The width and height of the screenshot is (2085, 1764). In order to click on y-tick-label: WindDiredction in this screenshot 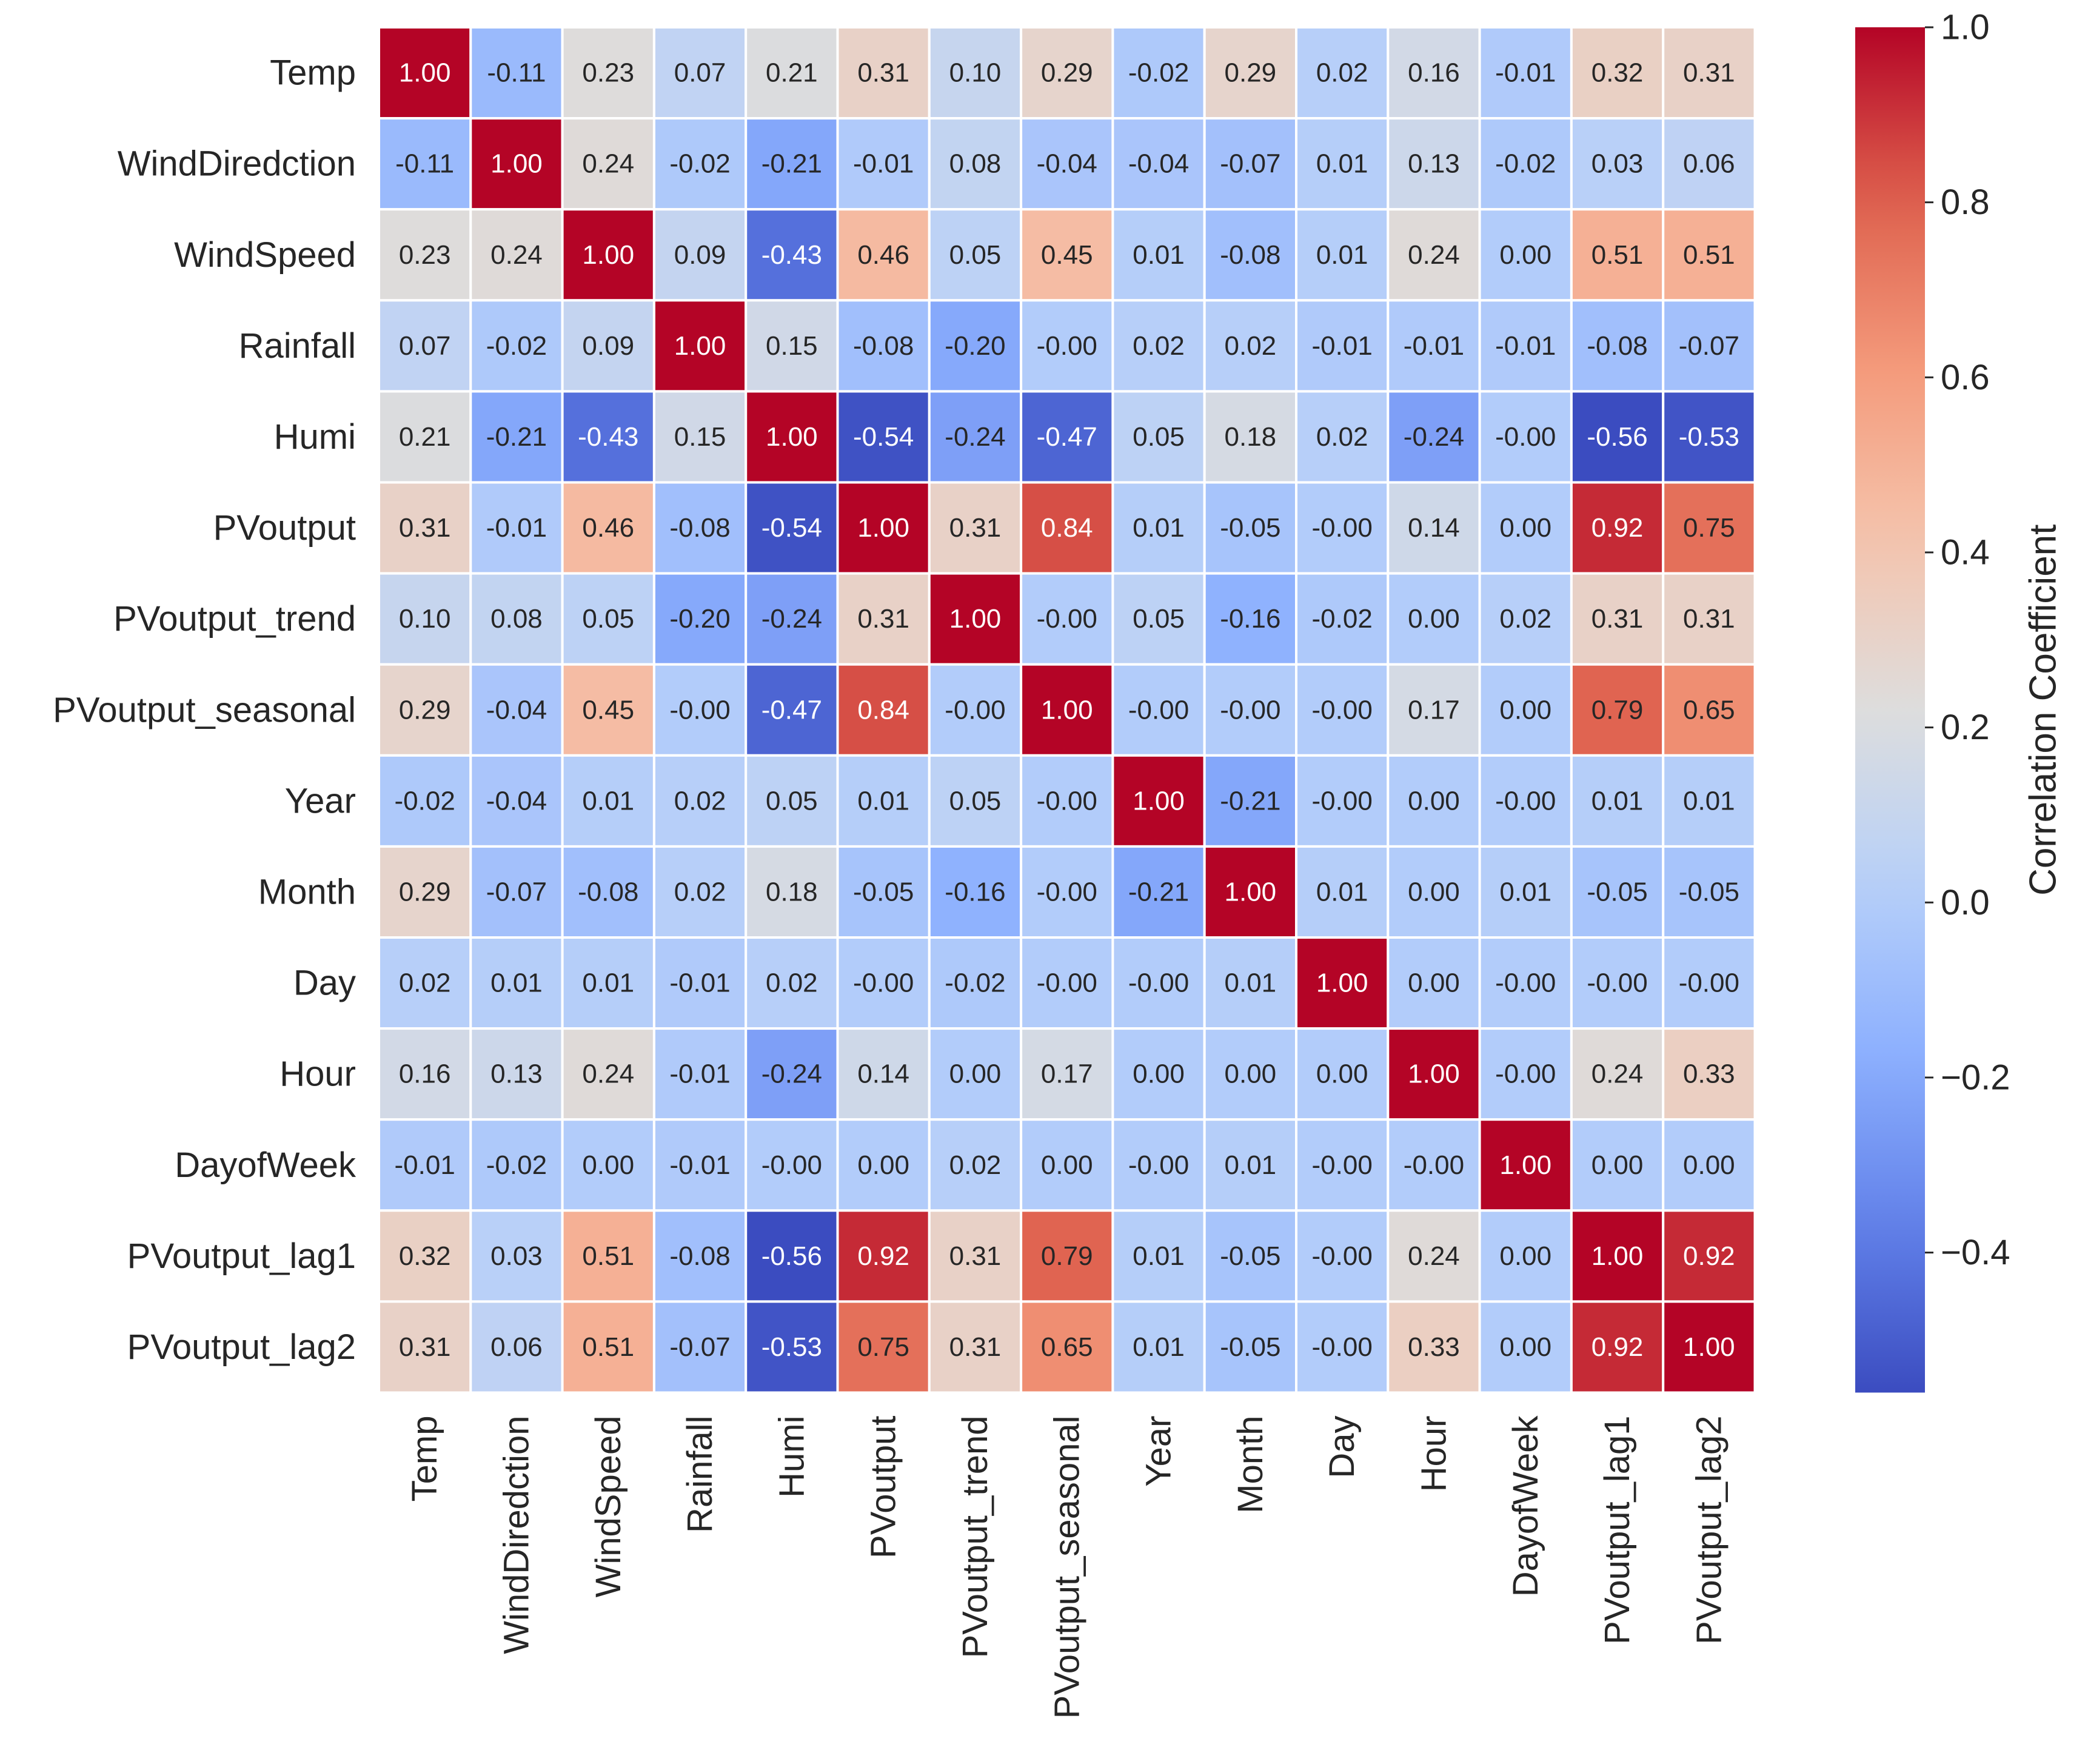, I will do `click(237, 164)`.